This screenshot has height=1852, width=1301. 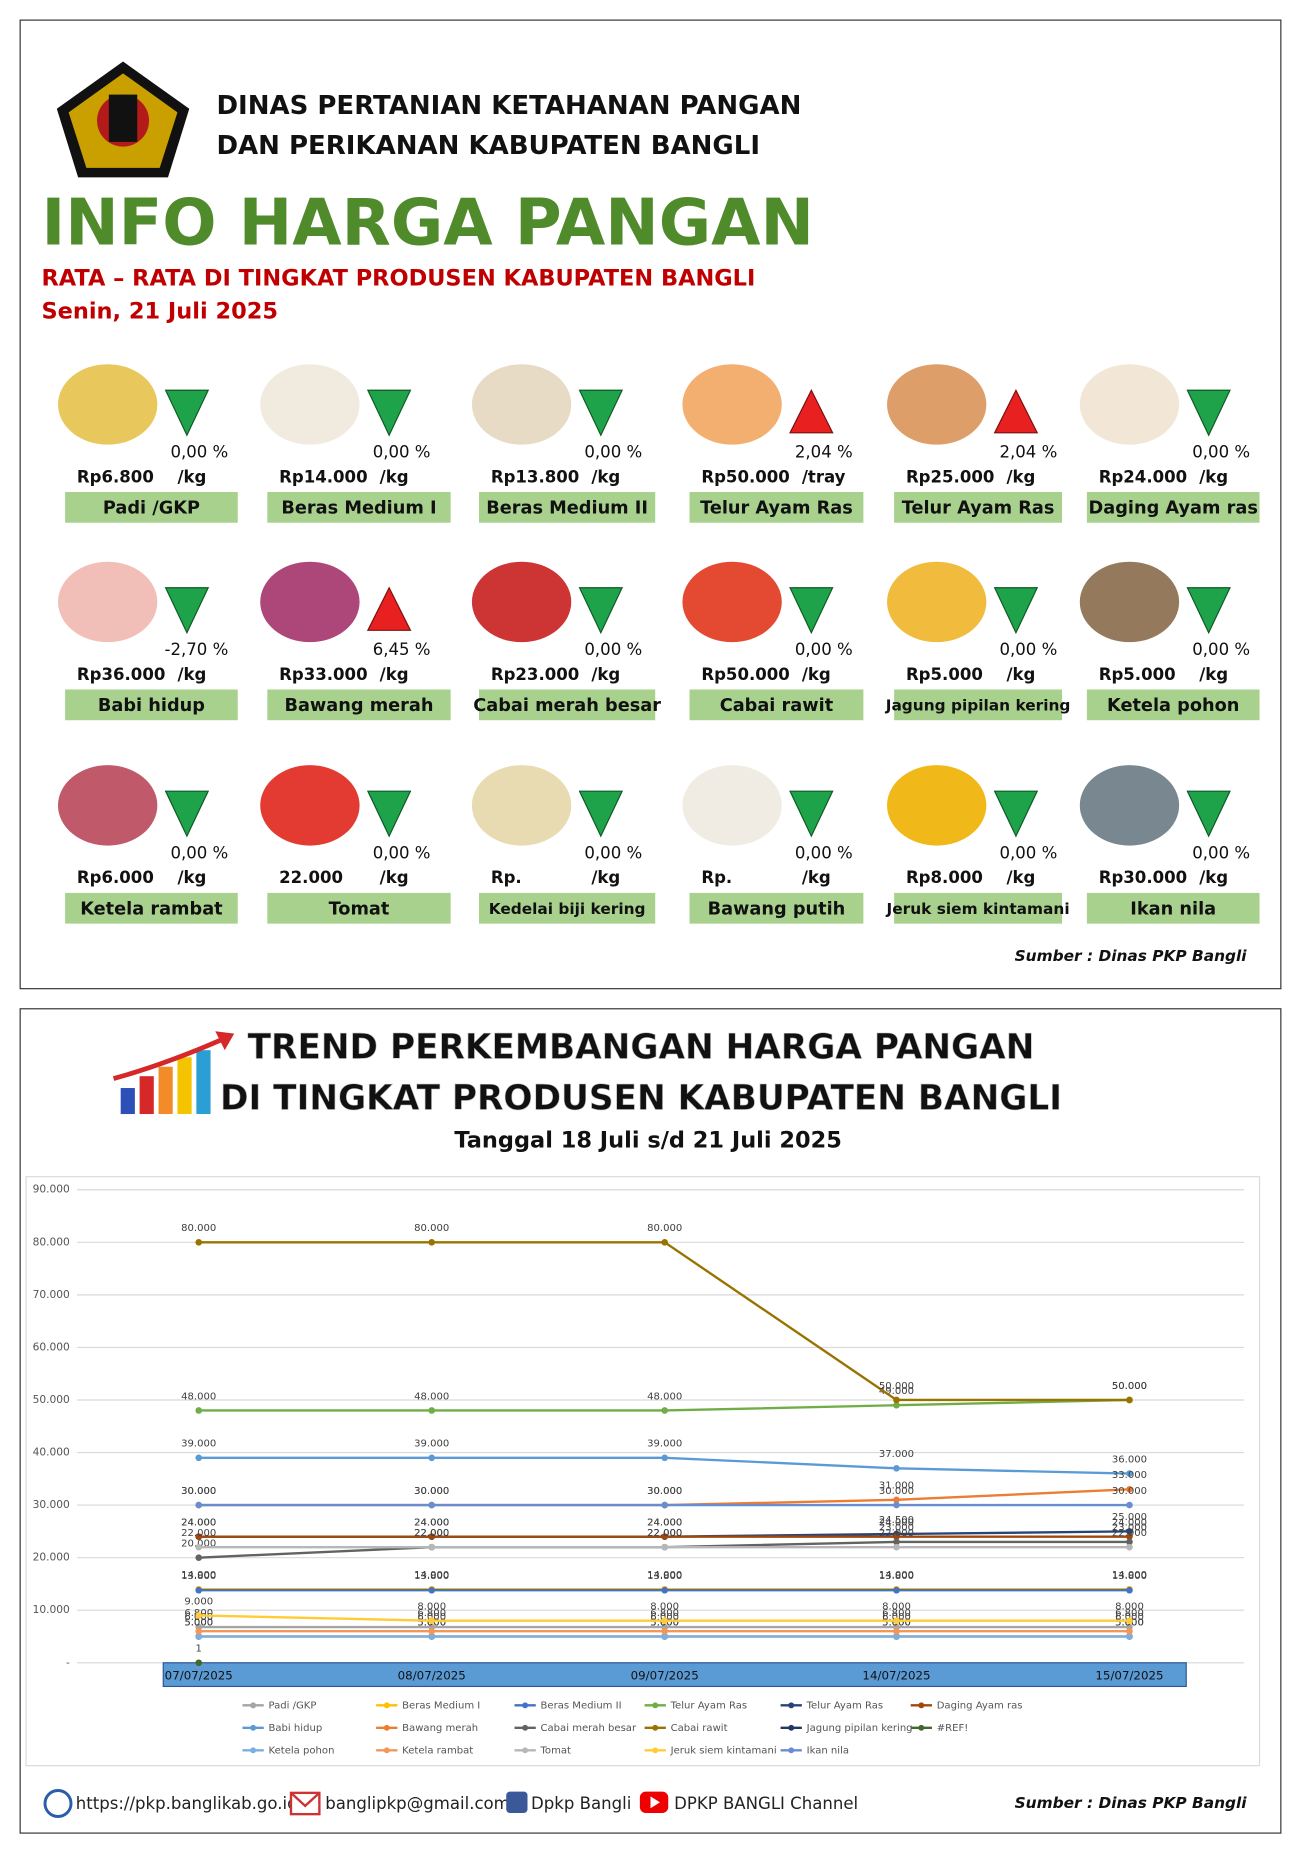 What do you see at coordinates (199, 1675) in the screenshot?
I see `x-tick-label: 07/07/2025` at bounding box center [199, 1675].